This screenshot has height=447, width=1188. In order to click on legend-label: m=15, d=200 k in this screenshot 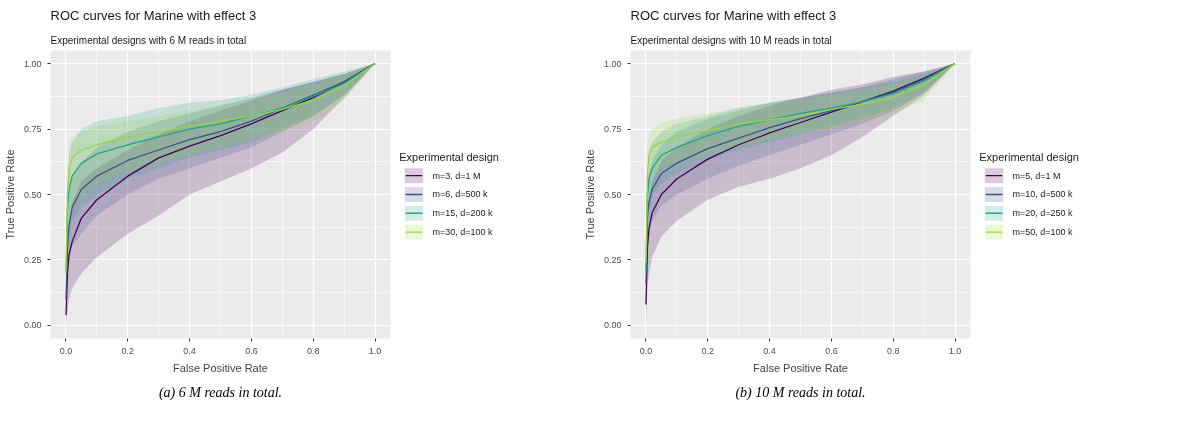, I will do `click(463, 213)`.